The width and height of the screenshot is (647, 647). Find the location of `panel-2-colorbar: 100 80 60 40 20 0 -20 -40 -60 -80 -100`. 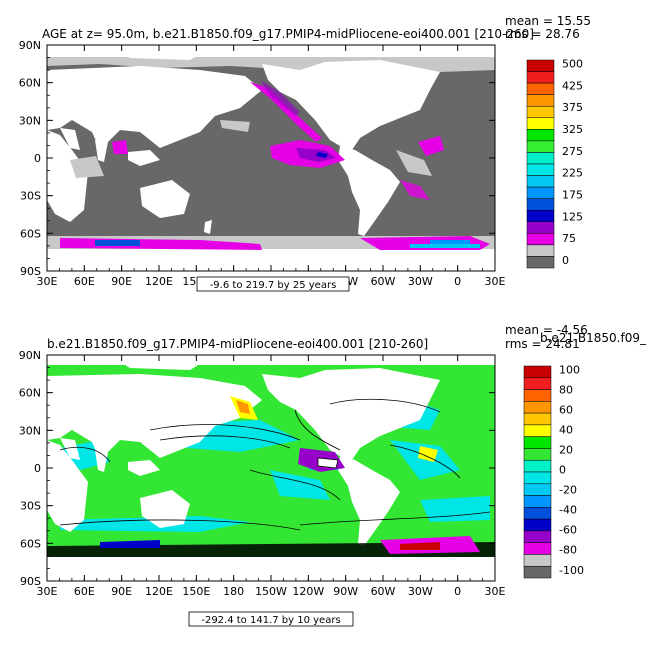

panel-2-colorbar: 100 80 60 40 20 0 -20 -40 -60 -80 -100 is located at coordinates (553, 471).